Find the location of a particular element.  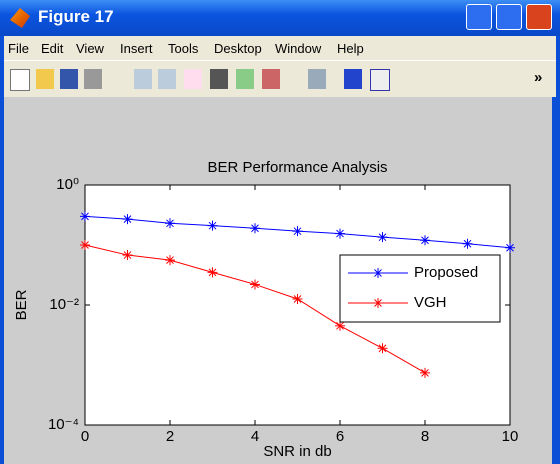

window-title: Figure 17 is located at coordinates (76, 16).